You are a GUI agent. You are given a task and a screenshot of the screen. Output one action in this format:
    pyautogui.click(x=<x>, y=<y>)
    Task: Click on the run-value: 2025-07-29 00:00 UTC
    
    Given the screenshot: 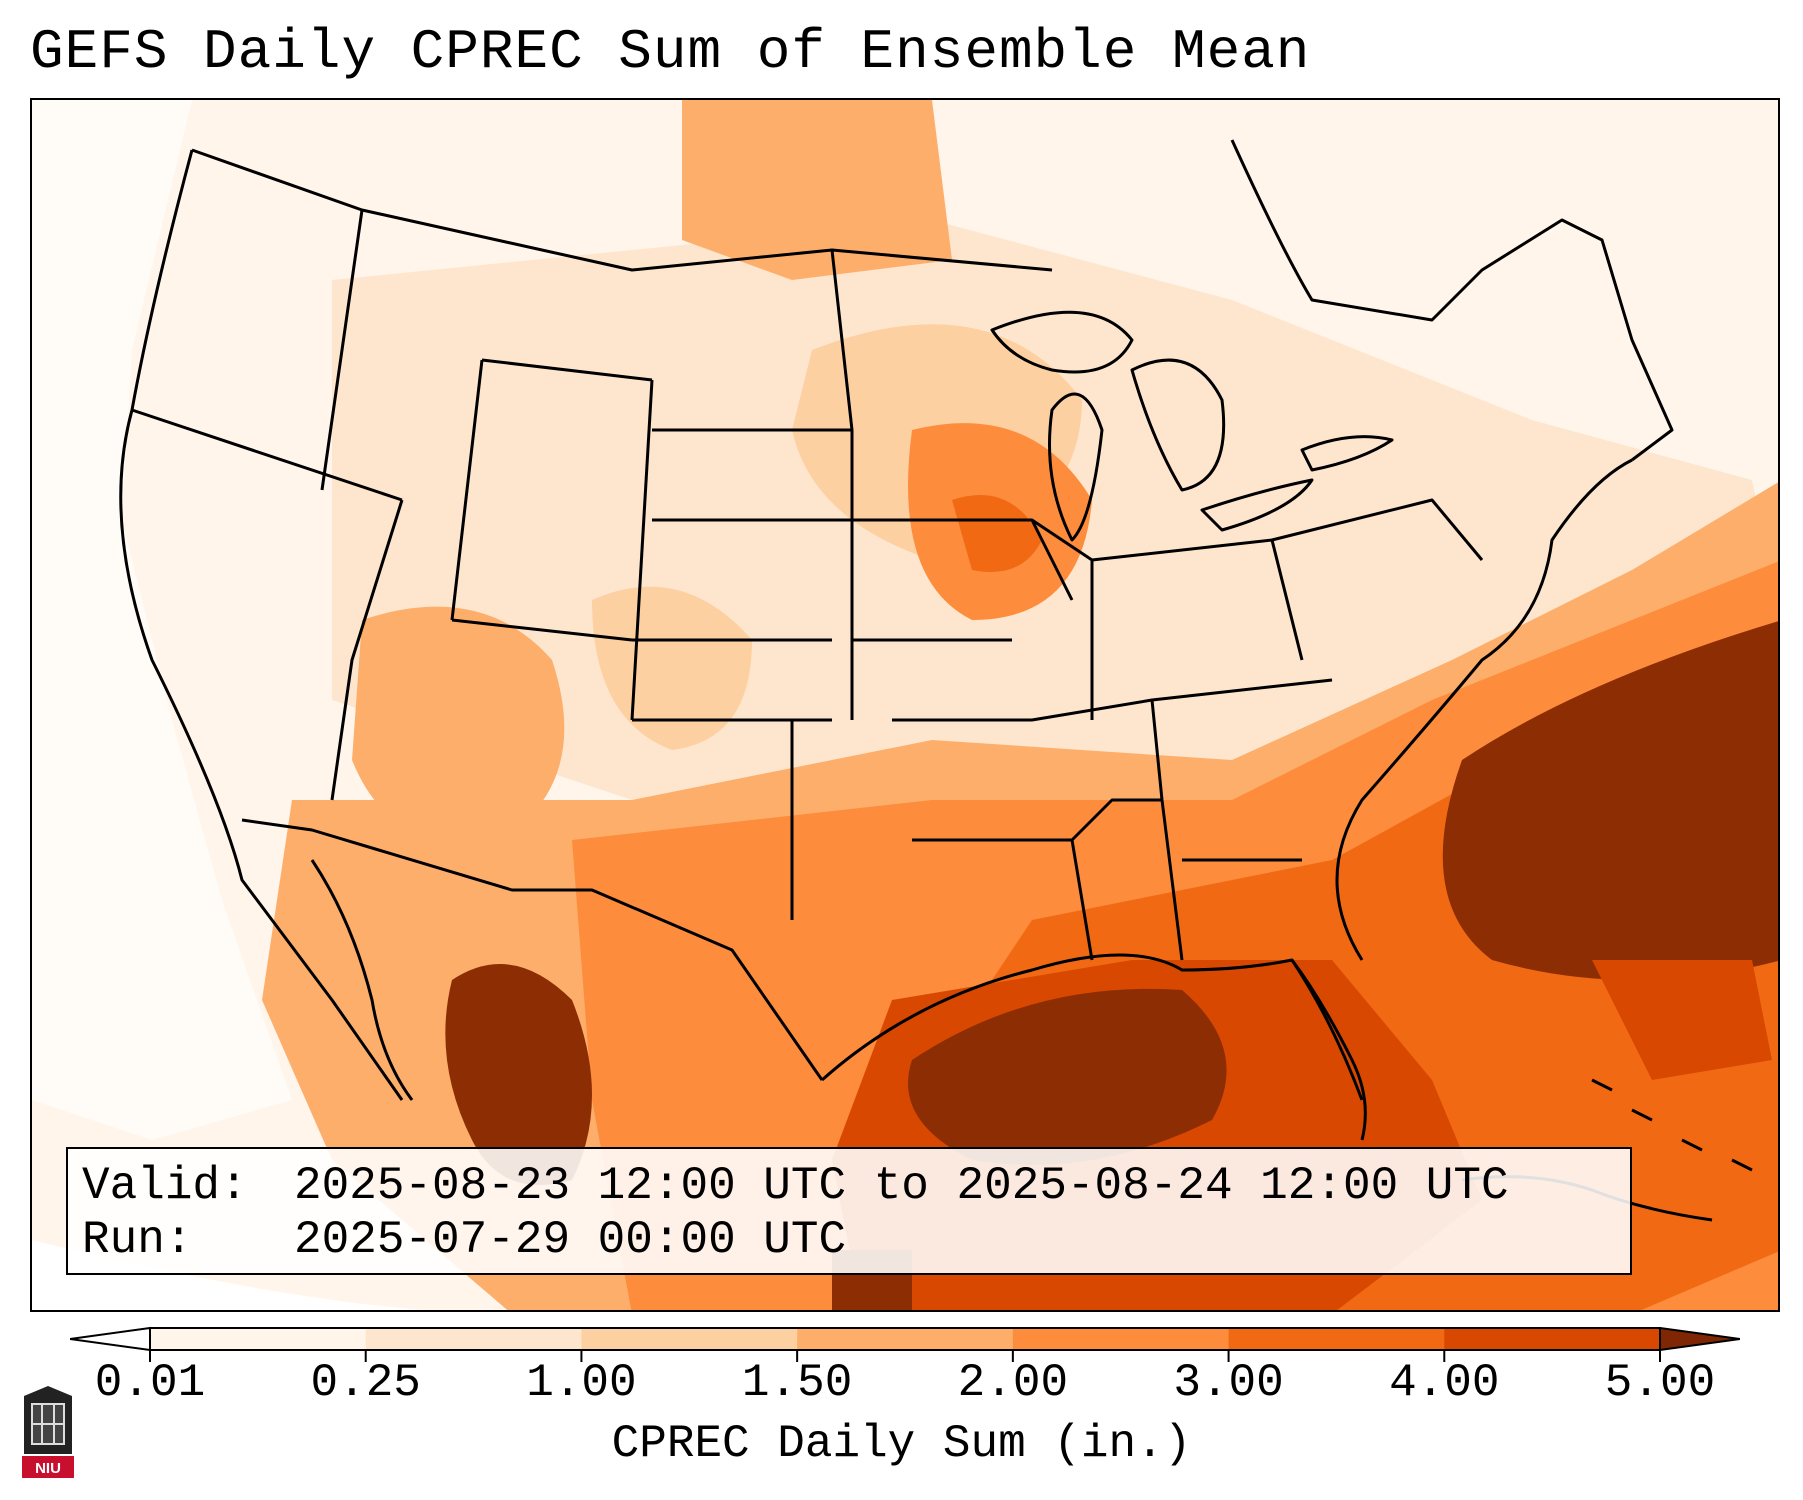 What is the action you would take?
    pyautogui.click(x=570, y=1240)
    